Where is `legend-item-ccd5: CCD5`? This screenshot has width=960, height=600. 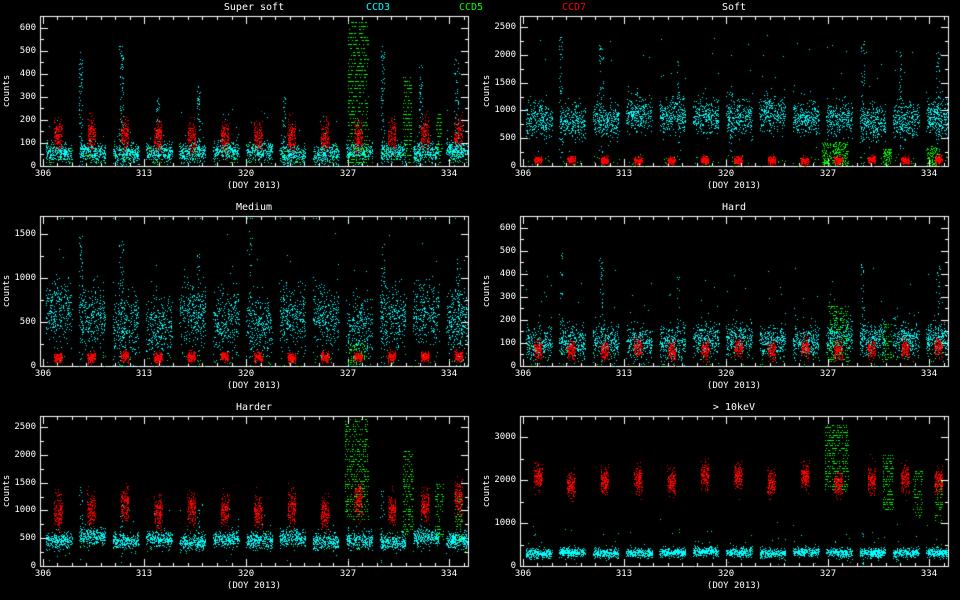
legend-item-ccd5: CCD5 is located at coordinates (471, 7).